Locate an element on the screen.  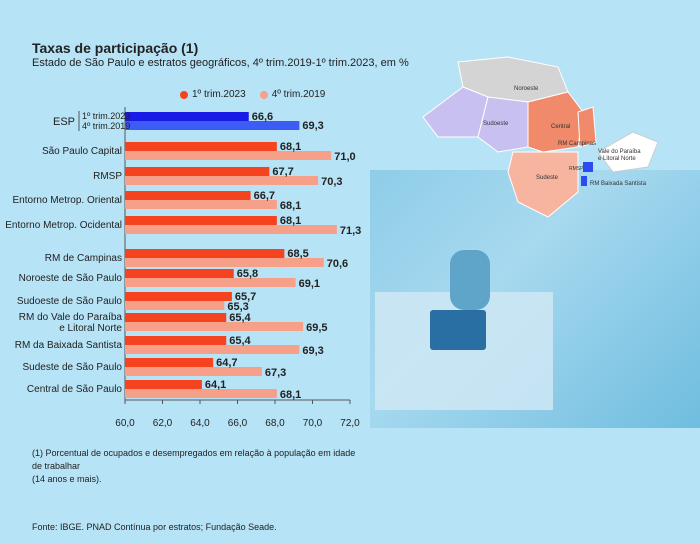
map-label-noroeste: Noroeste is located at coordinates (526, 89).